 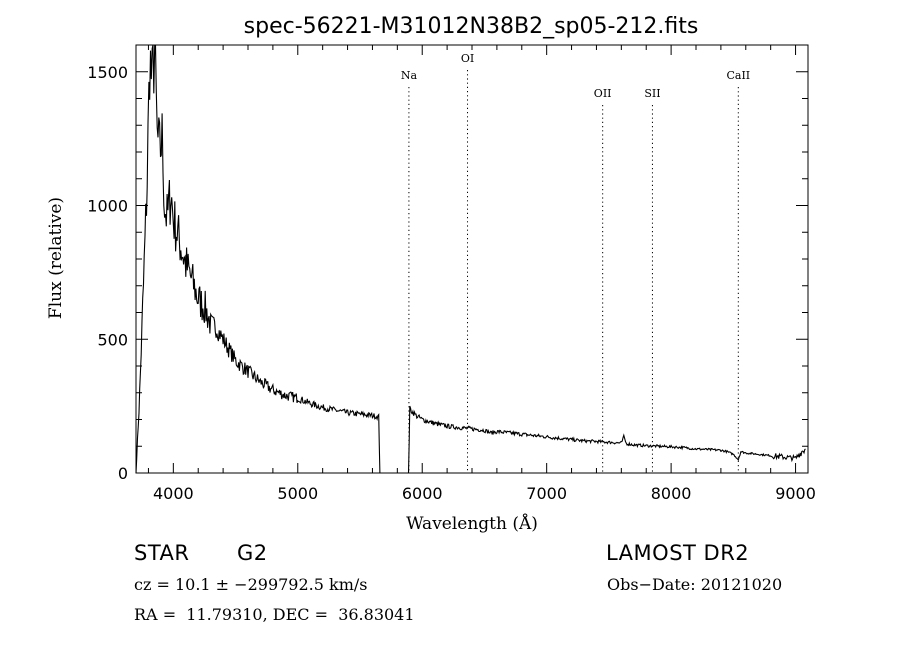 What do you see at coordinates (112, 339) in the screenshot?
I see `y-tick-label: 500` at bounding box center [112, 339].